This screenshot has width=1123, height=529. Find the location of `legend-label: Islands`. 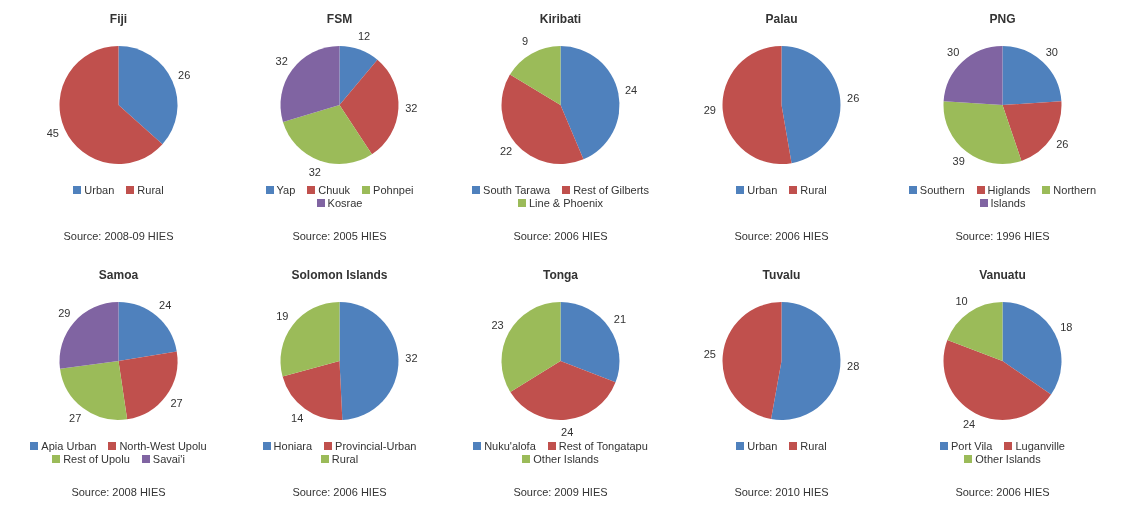

legend-label: Islands is located at coordinates (1008, 203).